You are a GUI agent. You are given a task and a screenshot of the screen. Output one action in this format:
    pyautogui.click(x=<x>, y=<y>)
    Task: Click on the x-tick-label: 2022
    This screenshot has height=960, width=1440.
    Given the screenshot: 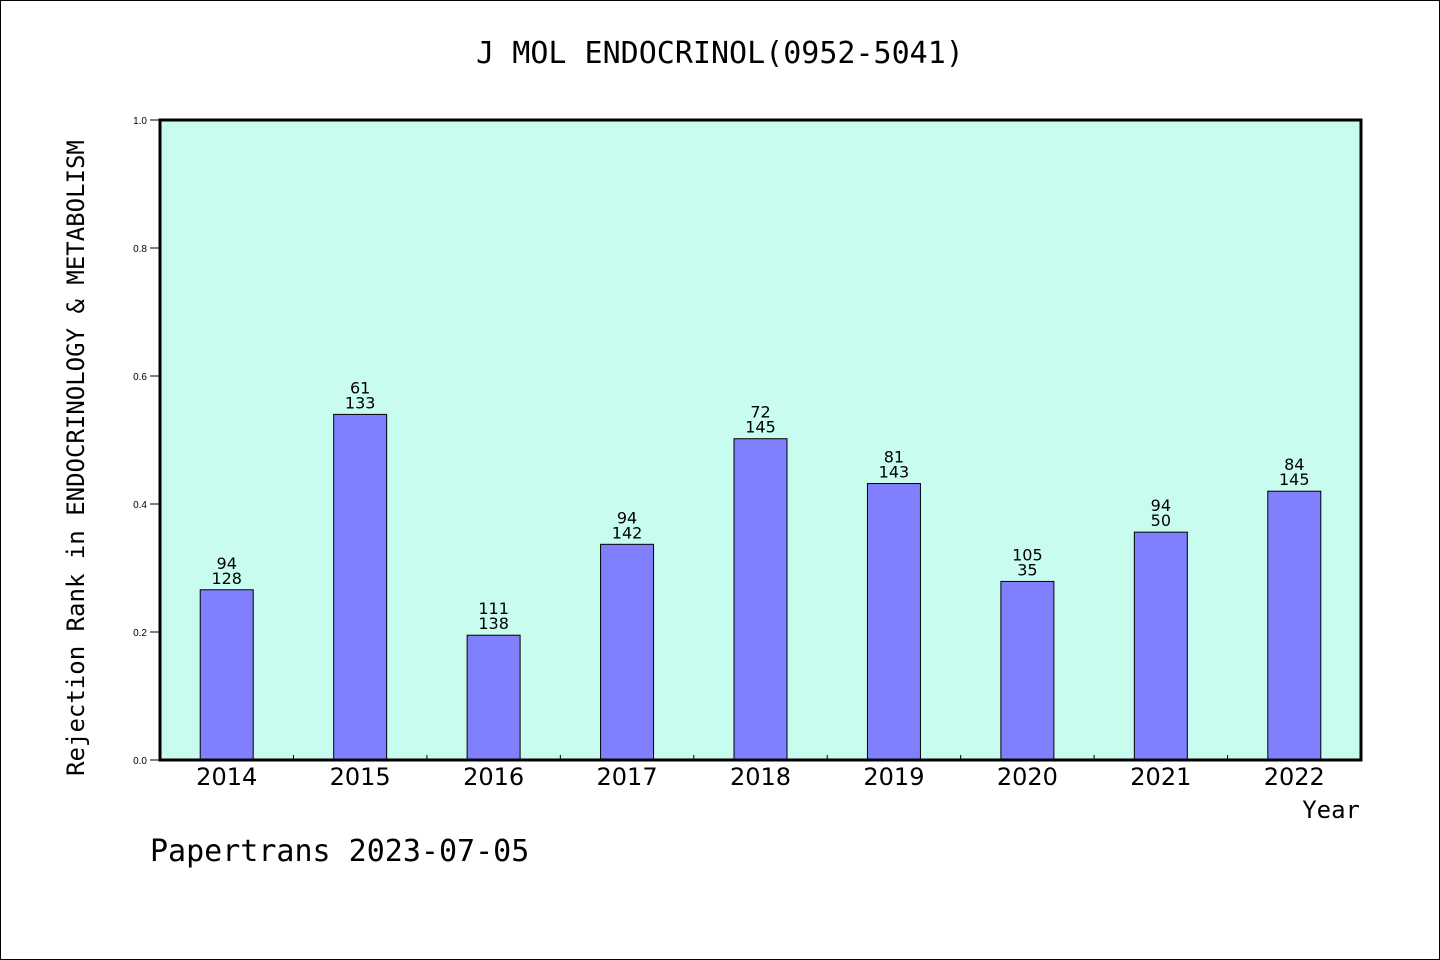 What is the action you would take?
    pyautogui.click(x=1294, y=777)
    